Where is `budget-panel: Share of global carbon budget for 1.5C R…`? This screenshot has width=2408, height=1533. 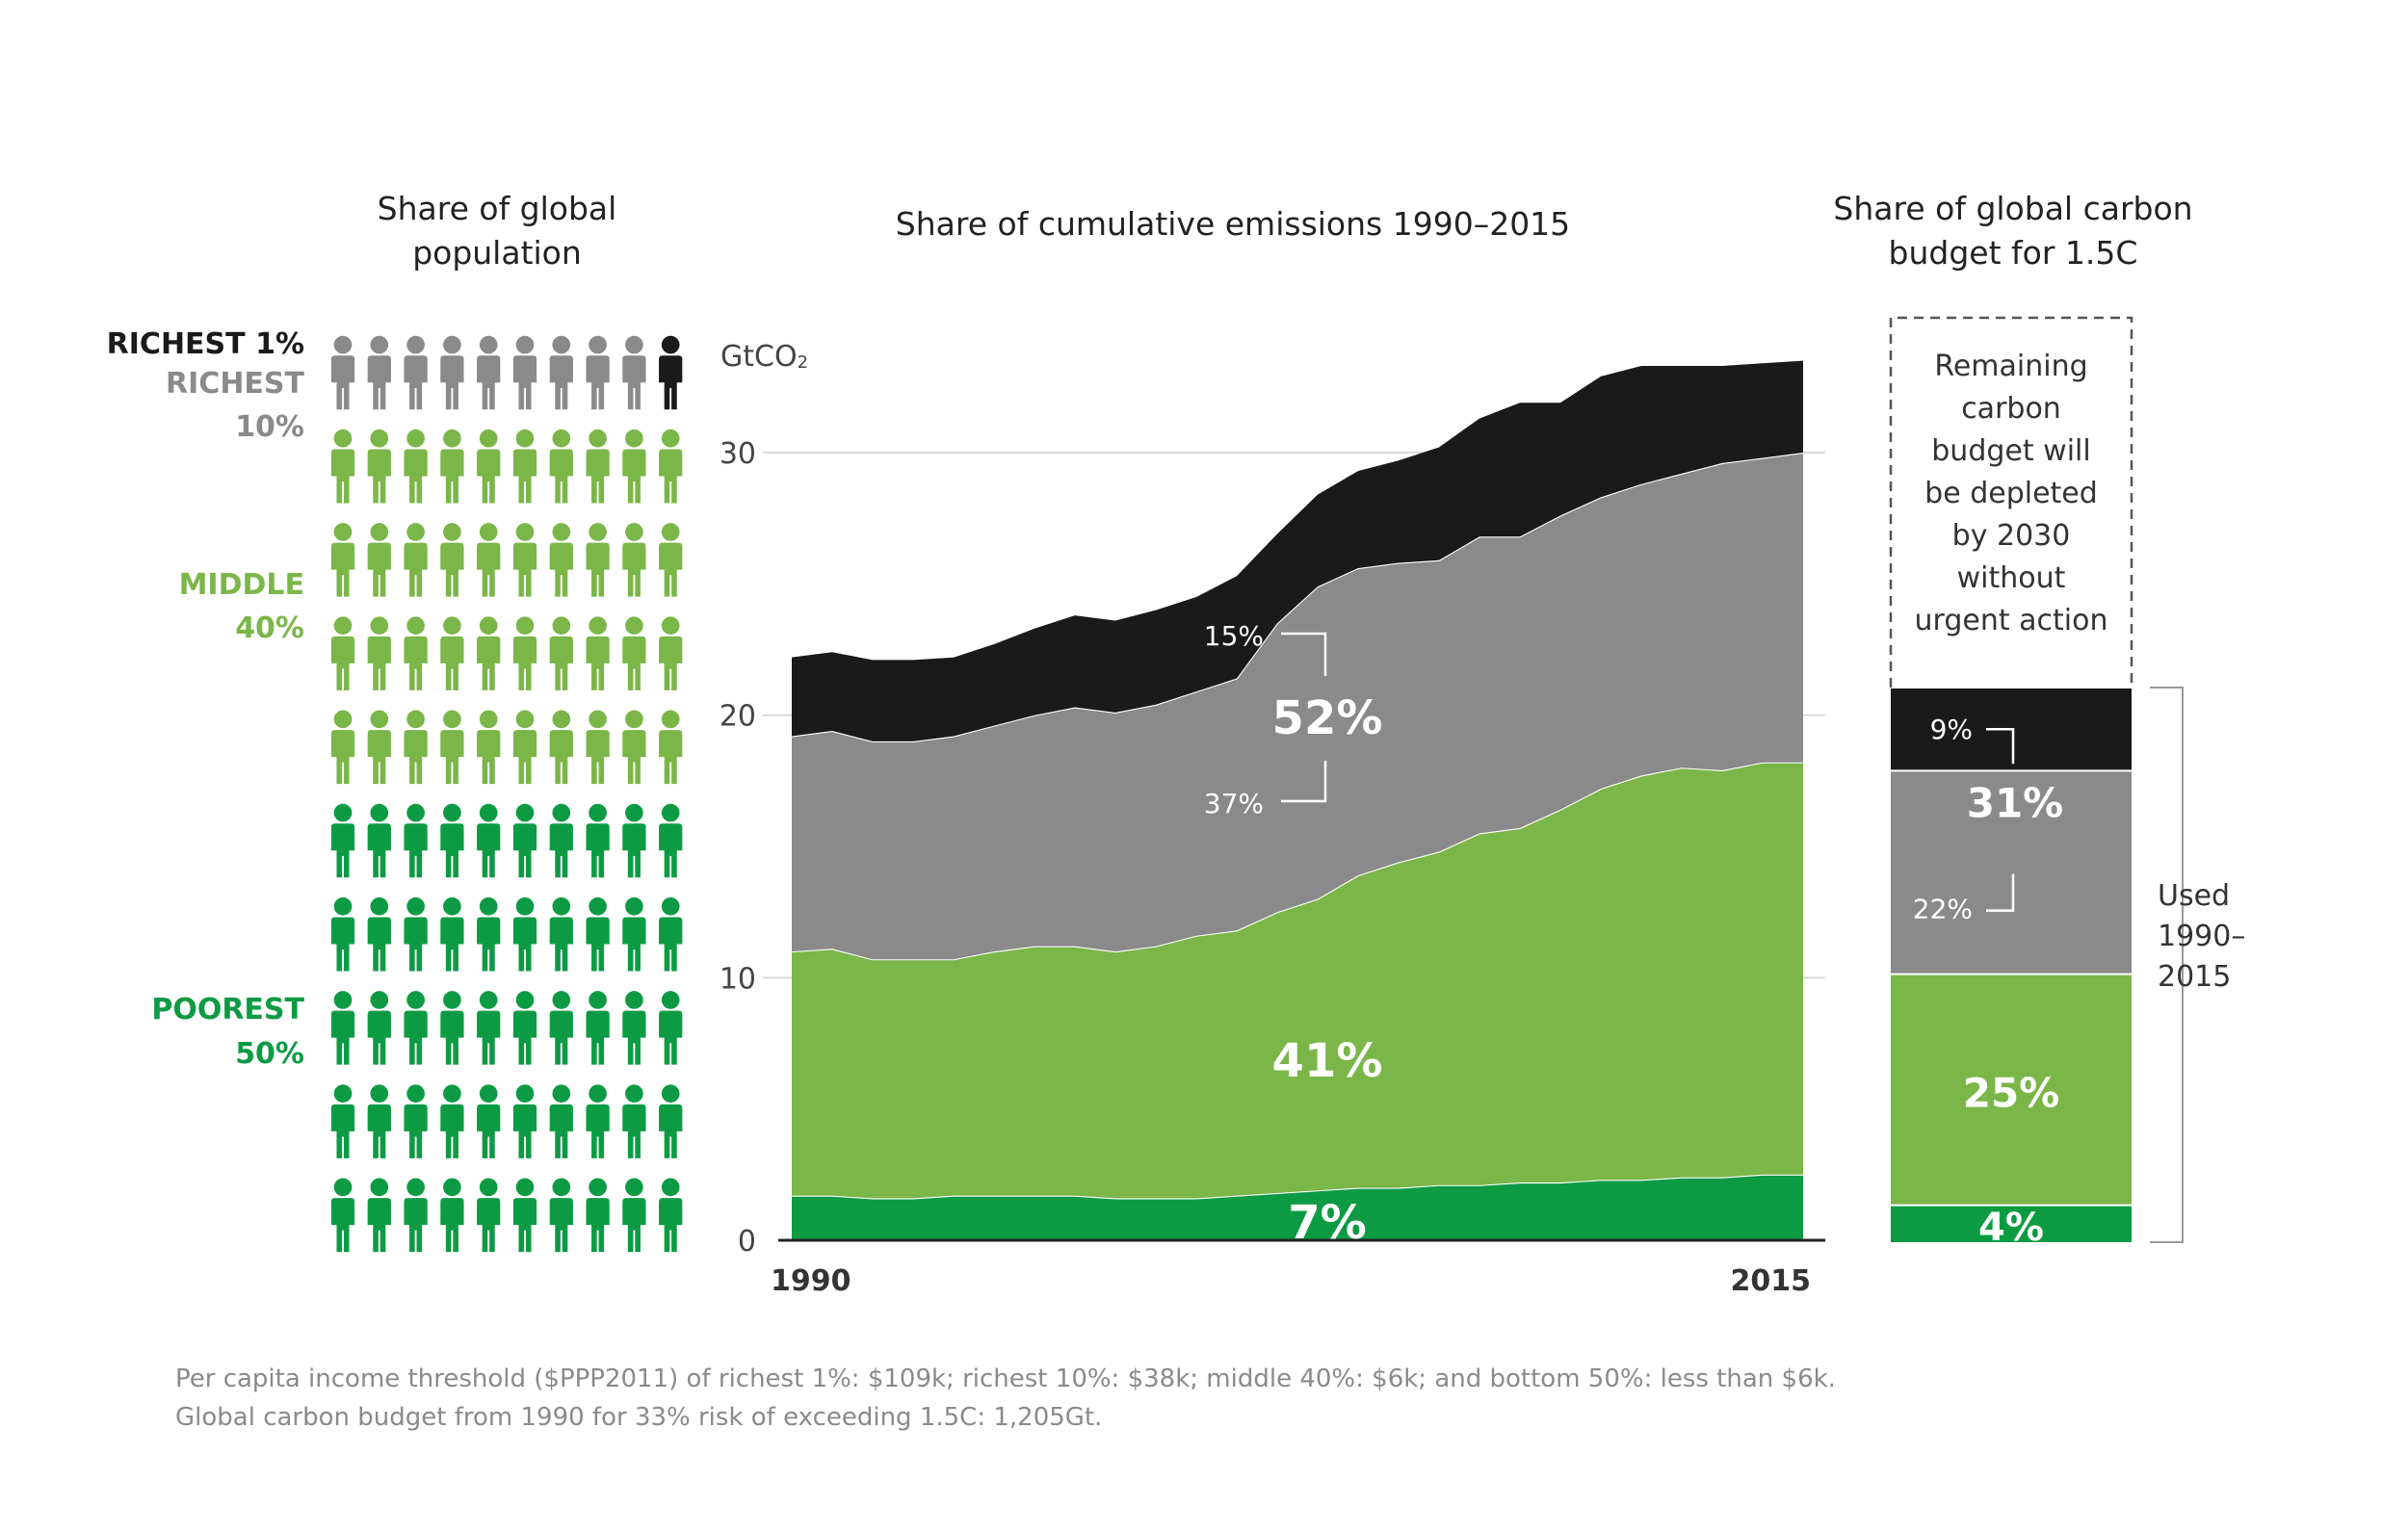 budget-panel: Share of global carbon budget for 1.5C R… is located at coordinates (2039, 720).